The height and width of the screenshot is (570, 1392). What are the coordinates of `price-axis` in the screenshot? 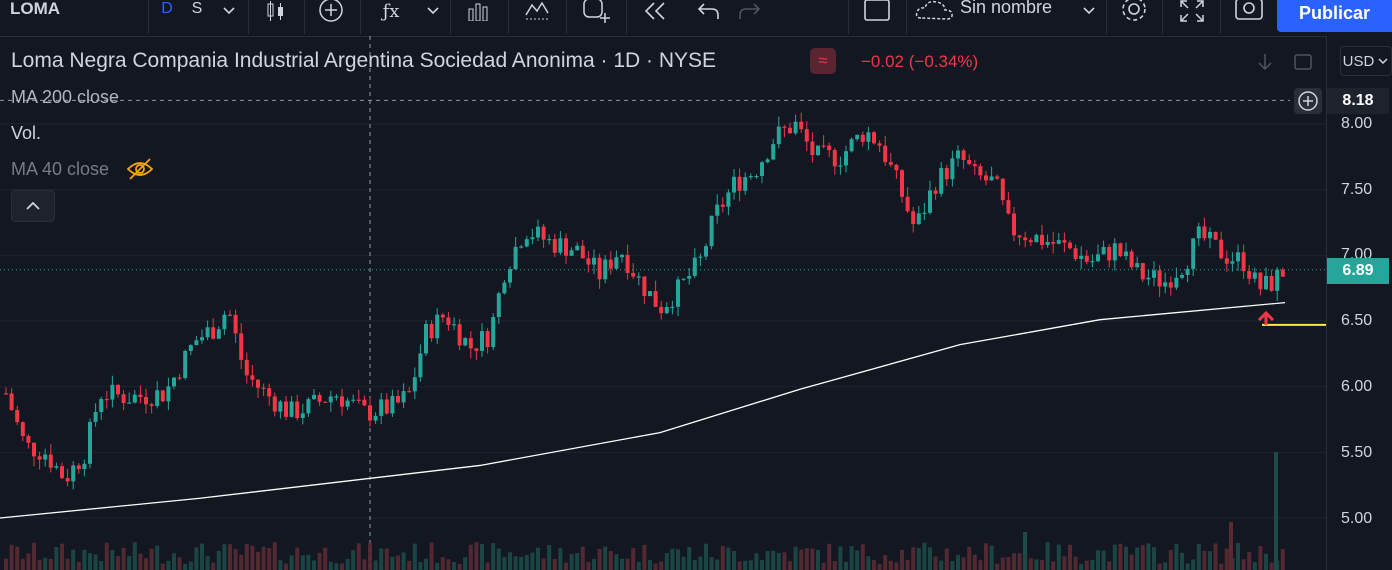 It's located at (1359, 303).